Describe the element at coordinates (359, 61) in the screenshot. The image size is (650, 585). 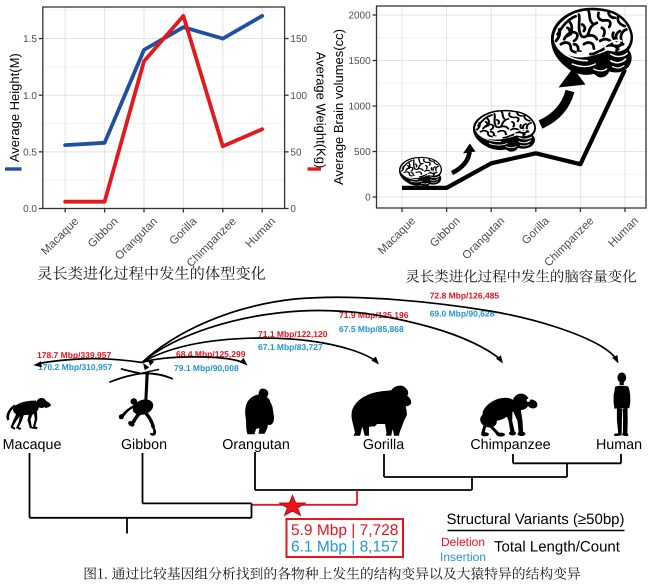
I see `svg-text: 1500` at that location.